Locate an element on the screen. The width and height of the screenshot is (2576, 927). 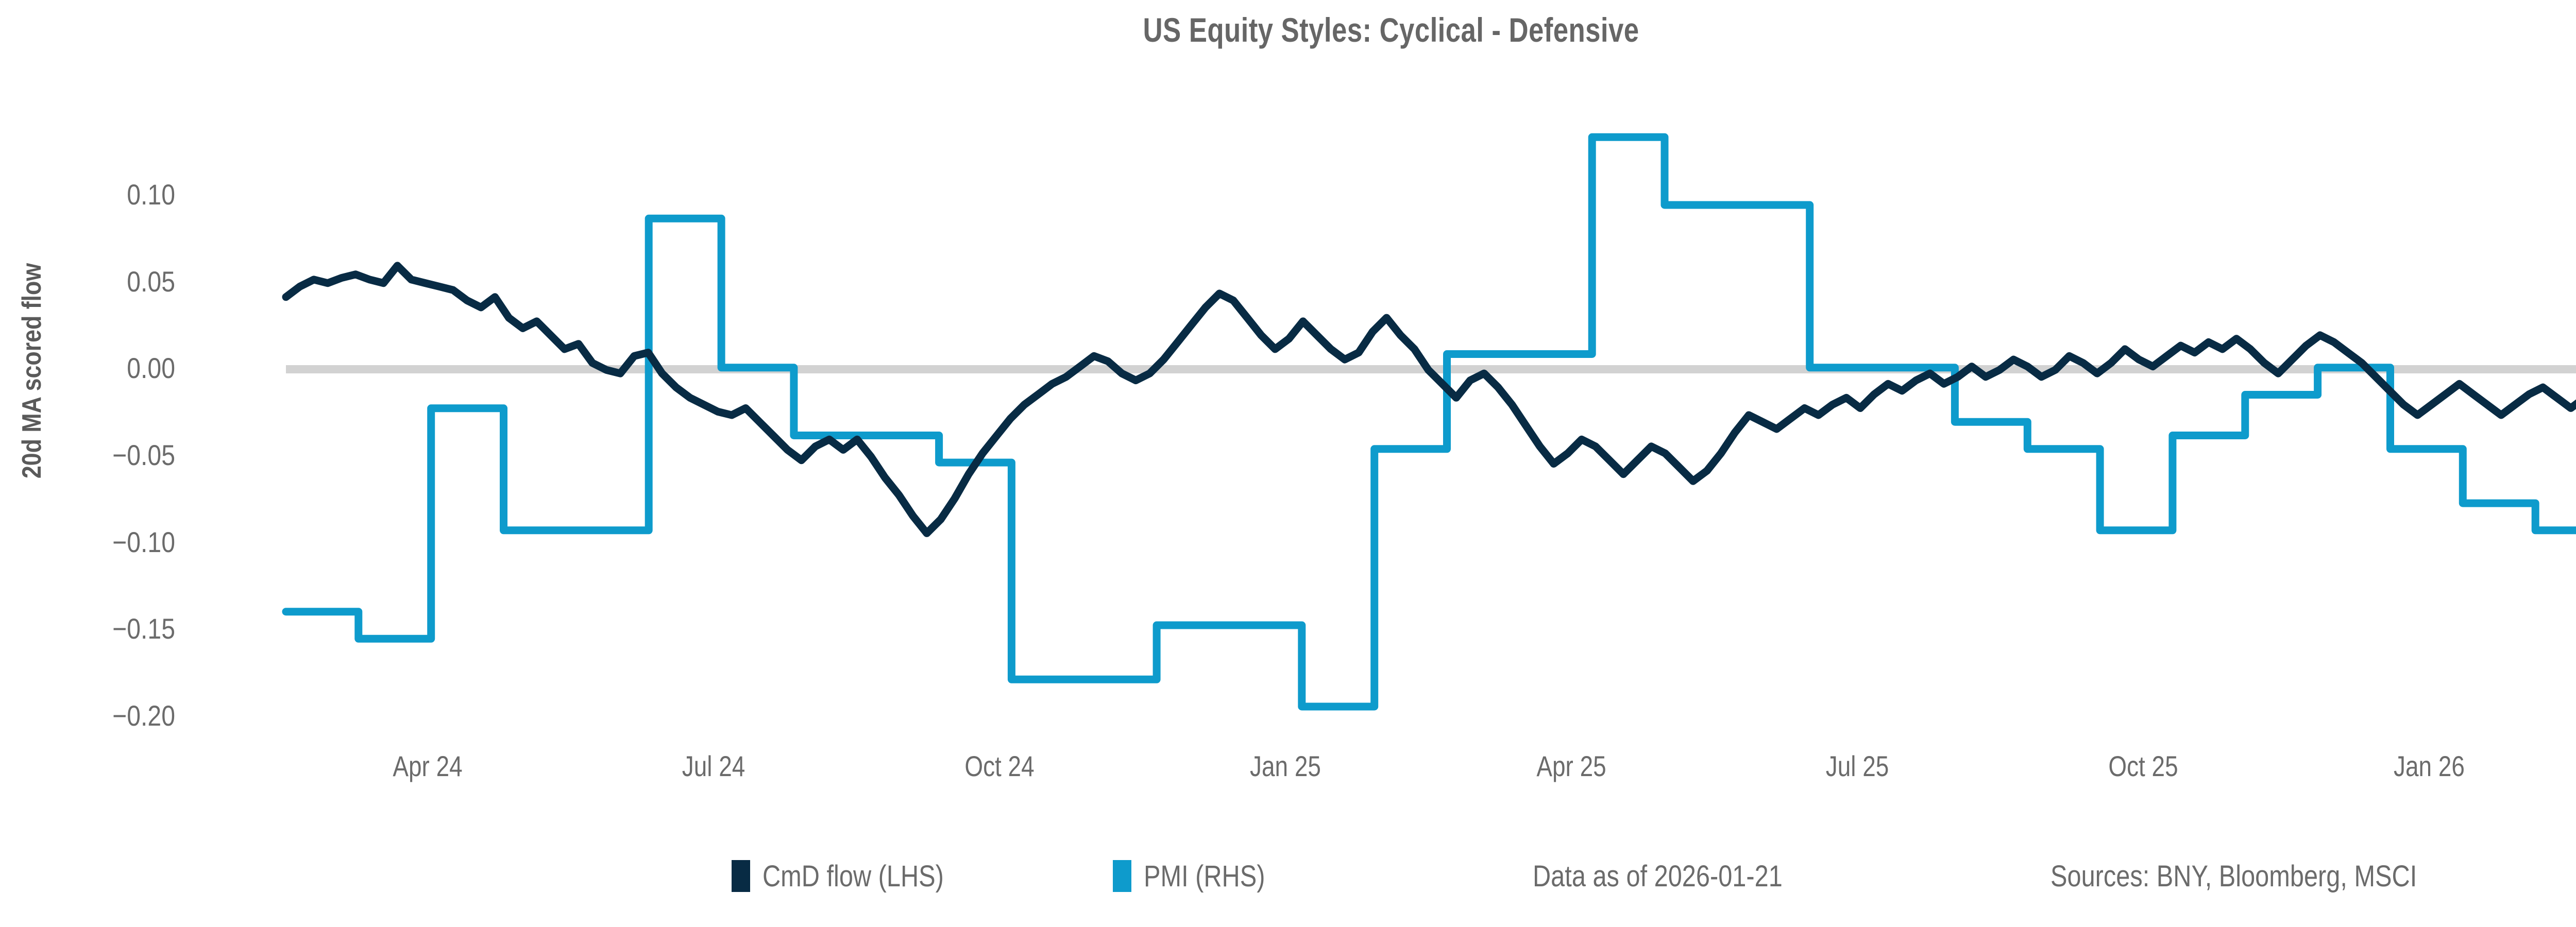
y-axis-left-tick: −0.10 is located at coordinates (143, 542).